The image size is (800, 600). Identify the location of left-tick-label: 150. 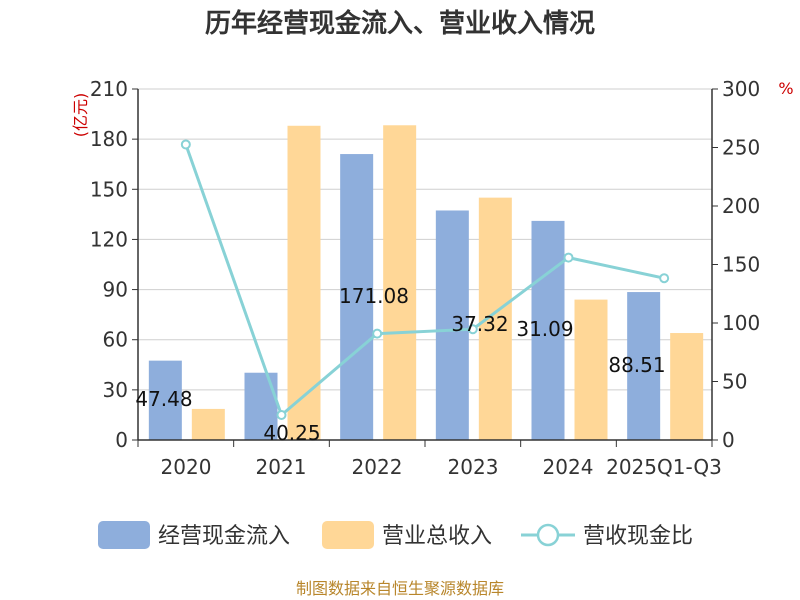
(109, 189).